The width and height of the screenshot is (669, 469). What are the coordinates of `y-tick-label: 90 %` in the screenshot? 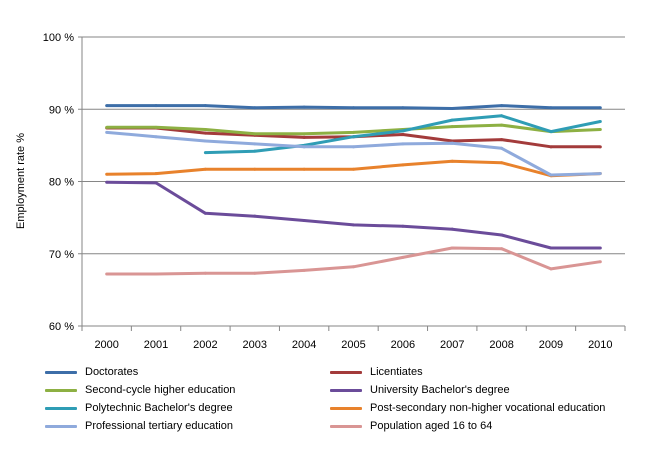 It's located at (61, 110).